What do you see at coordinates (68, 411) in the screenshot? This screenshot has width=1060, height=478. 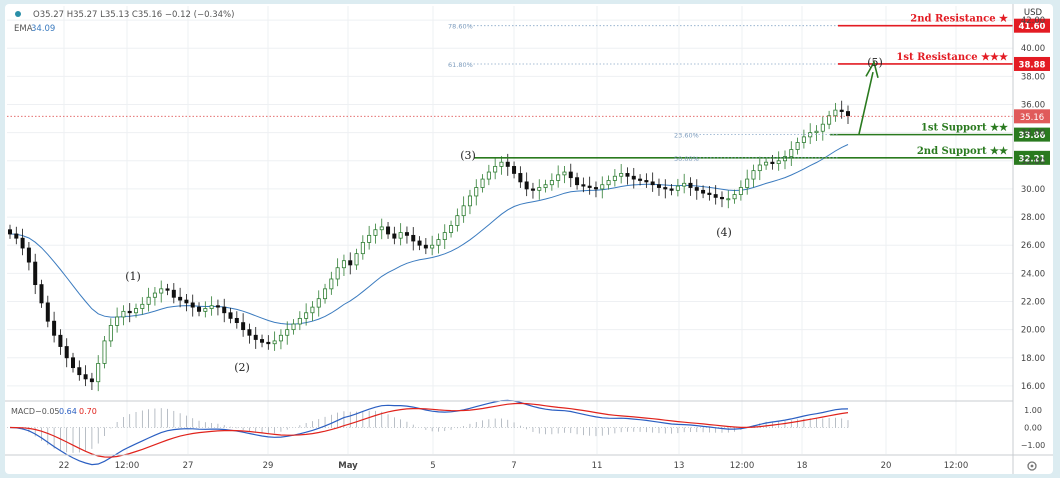 I see `macd-legend-v2: 0.64` at bounding box center [68, 411].